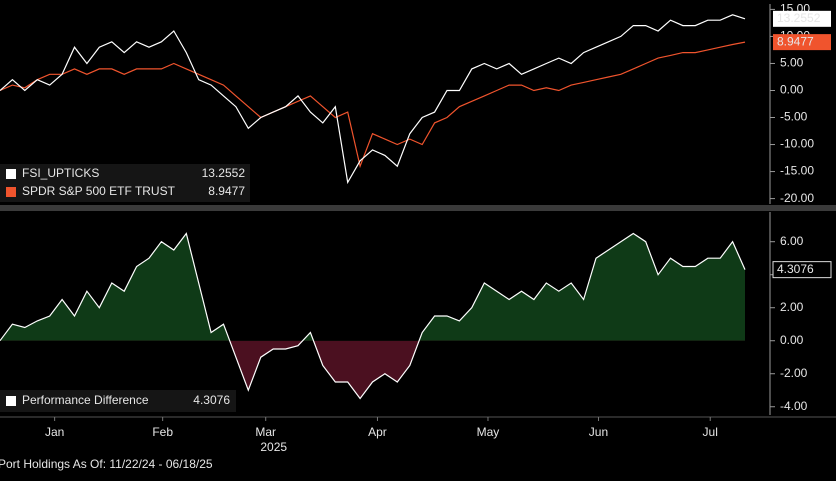 The width and height of the screenshot is (836, 481). What do you see at coordinates (792, 241) in the screenshot?
I see `y-tick-label: 6.00` at bounding box center [792, 241].